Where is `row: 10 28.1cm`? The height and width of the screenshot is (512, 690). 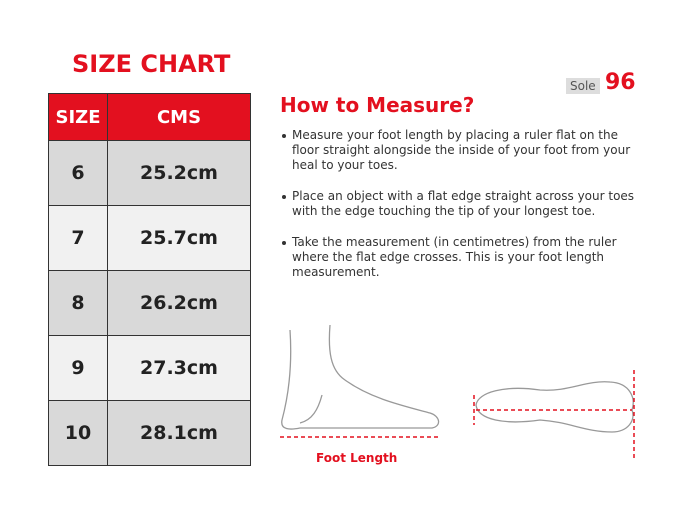 row: 10 28.1cm is located at coordinates (149, 433).